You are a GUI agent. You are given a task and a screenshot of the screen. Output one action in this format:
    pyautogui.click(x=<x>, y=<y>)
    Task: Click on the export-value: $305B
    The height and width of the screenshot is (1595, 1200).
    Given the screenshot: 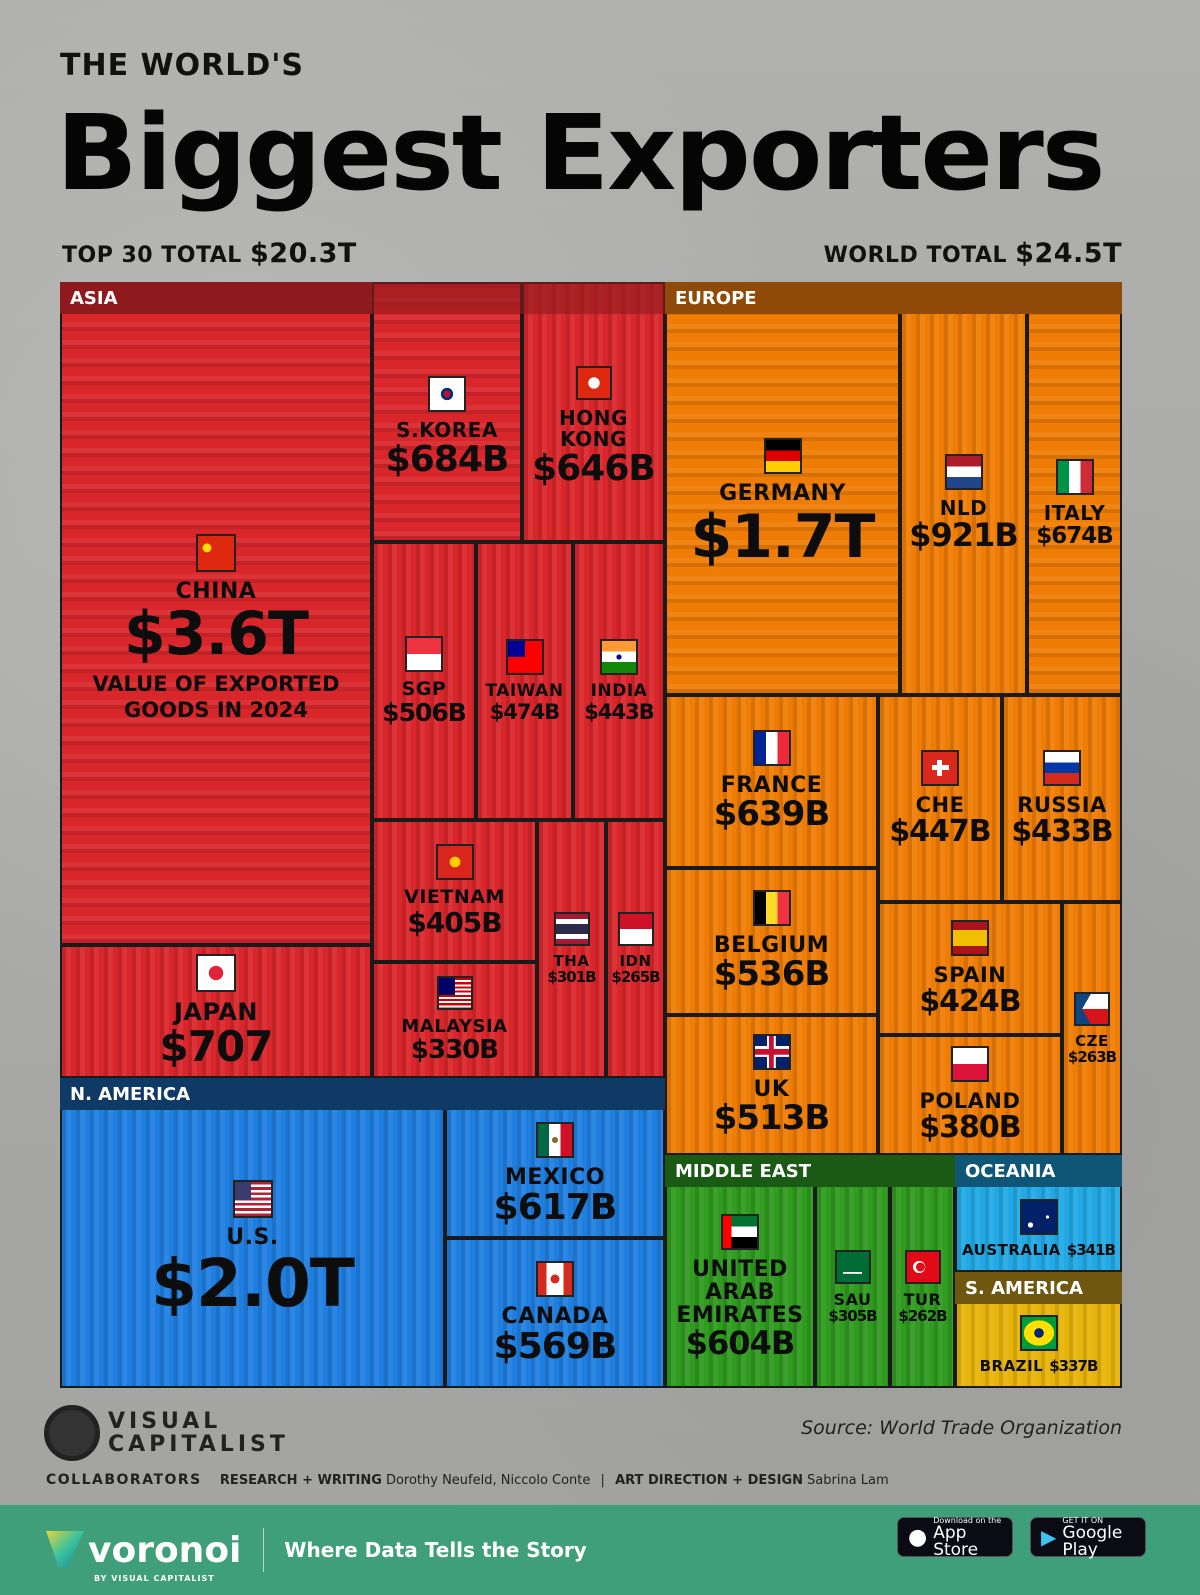 What is the action you would take?
    pyautogui.click(x=852, y=1316)
    